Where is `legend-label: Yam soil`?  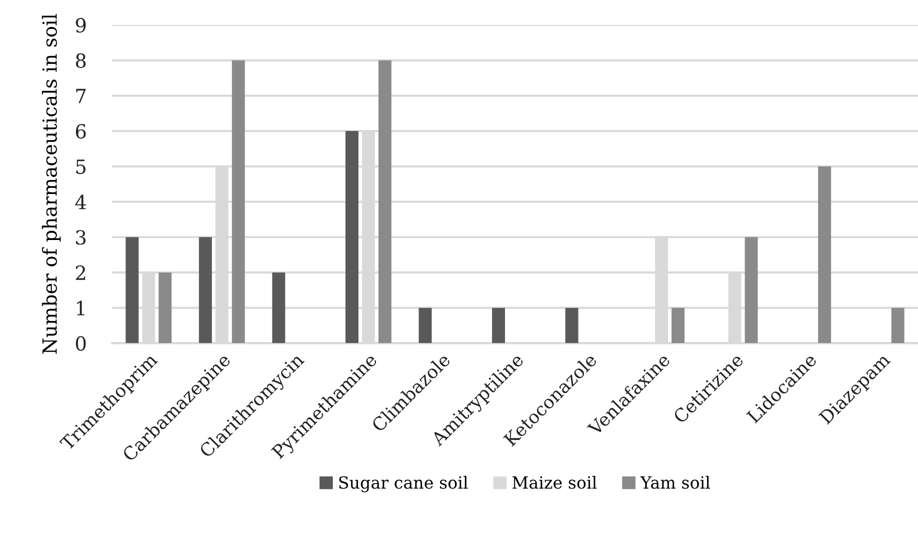 legend-label: Yam soil is located at coordinates (675, 482).